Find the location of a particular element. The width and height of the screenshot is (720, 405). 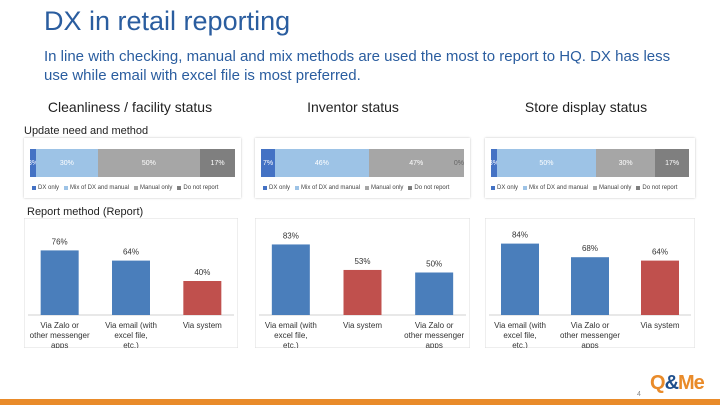

stack-segment: 7% is located at coordinates (268, 163).